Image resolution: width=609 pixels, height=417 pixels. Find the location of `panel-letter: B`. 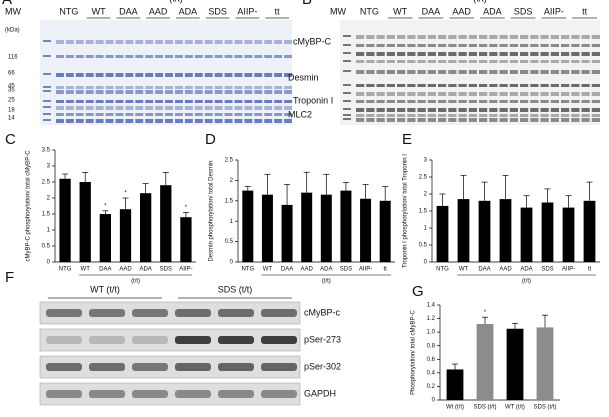

panel-letter: B is located at coordinates (307, 4).